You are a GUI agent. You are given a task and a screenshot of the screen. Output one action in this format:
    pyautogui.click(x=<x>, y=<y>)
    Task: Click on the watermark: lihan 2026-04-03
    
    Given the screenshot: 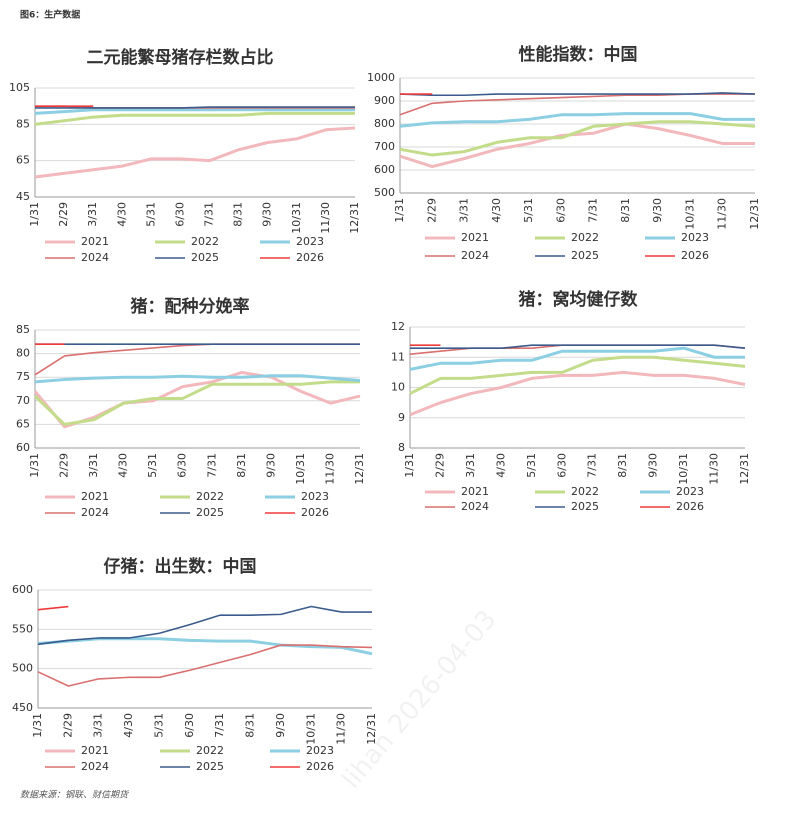 What is the action you would take?
    pyautogui.click(x=420, y=700)
    